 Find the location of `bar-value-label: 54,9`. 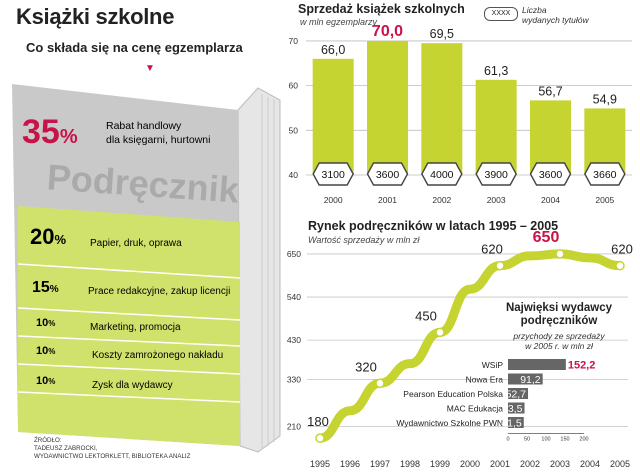

bar-value-label: 54,9 is located at coordinates (605, 99).